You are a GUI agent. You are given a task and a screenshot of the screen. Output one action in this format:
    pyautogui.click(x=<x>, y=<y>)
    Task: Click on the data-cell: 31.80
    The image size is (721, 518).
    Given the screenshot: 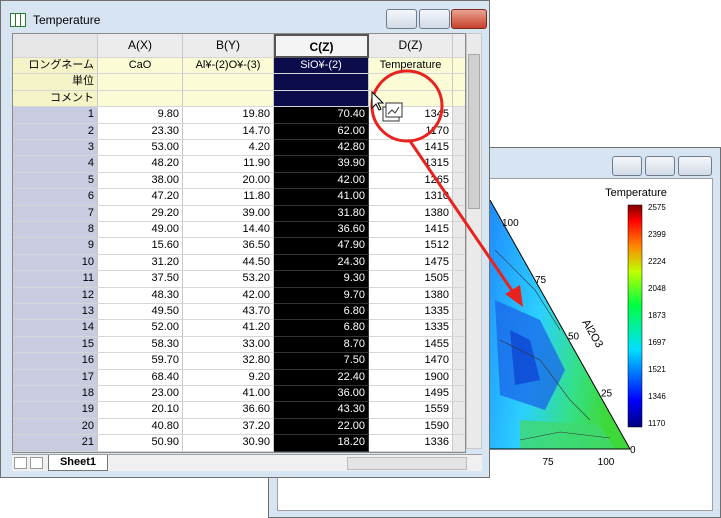 What is the action you would take?
    pyautogui.click(x=321, y=213)
    